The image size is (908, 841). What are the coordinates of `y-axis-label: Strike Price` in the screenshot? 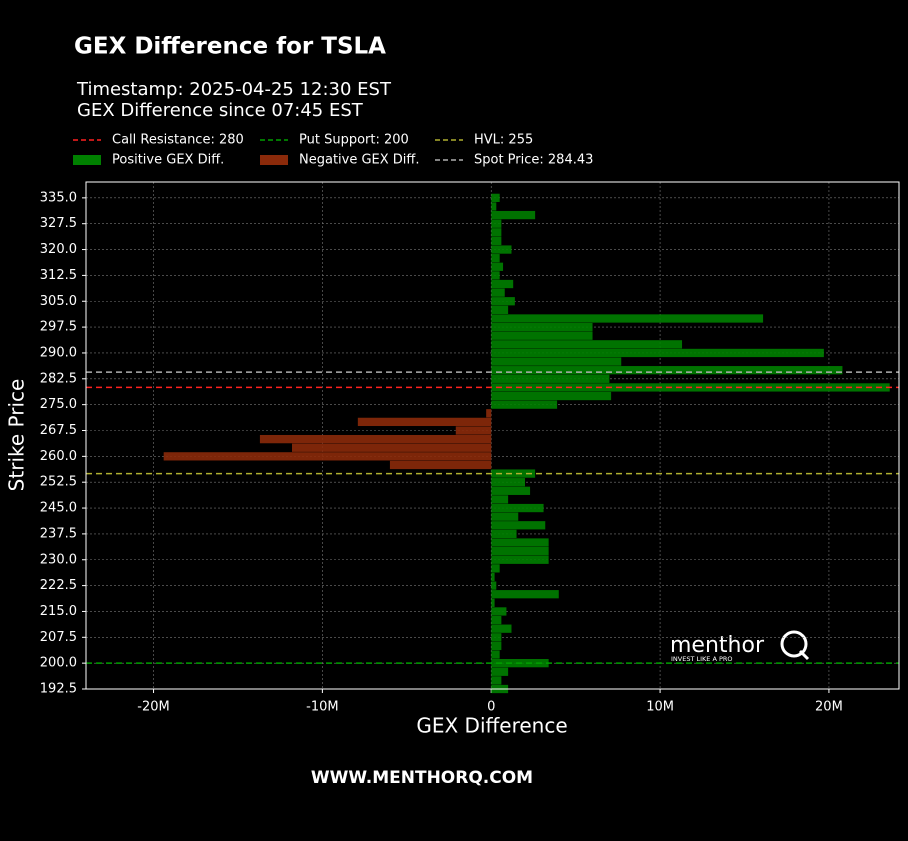 It's located at (17, 435).